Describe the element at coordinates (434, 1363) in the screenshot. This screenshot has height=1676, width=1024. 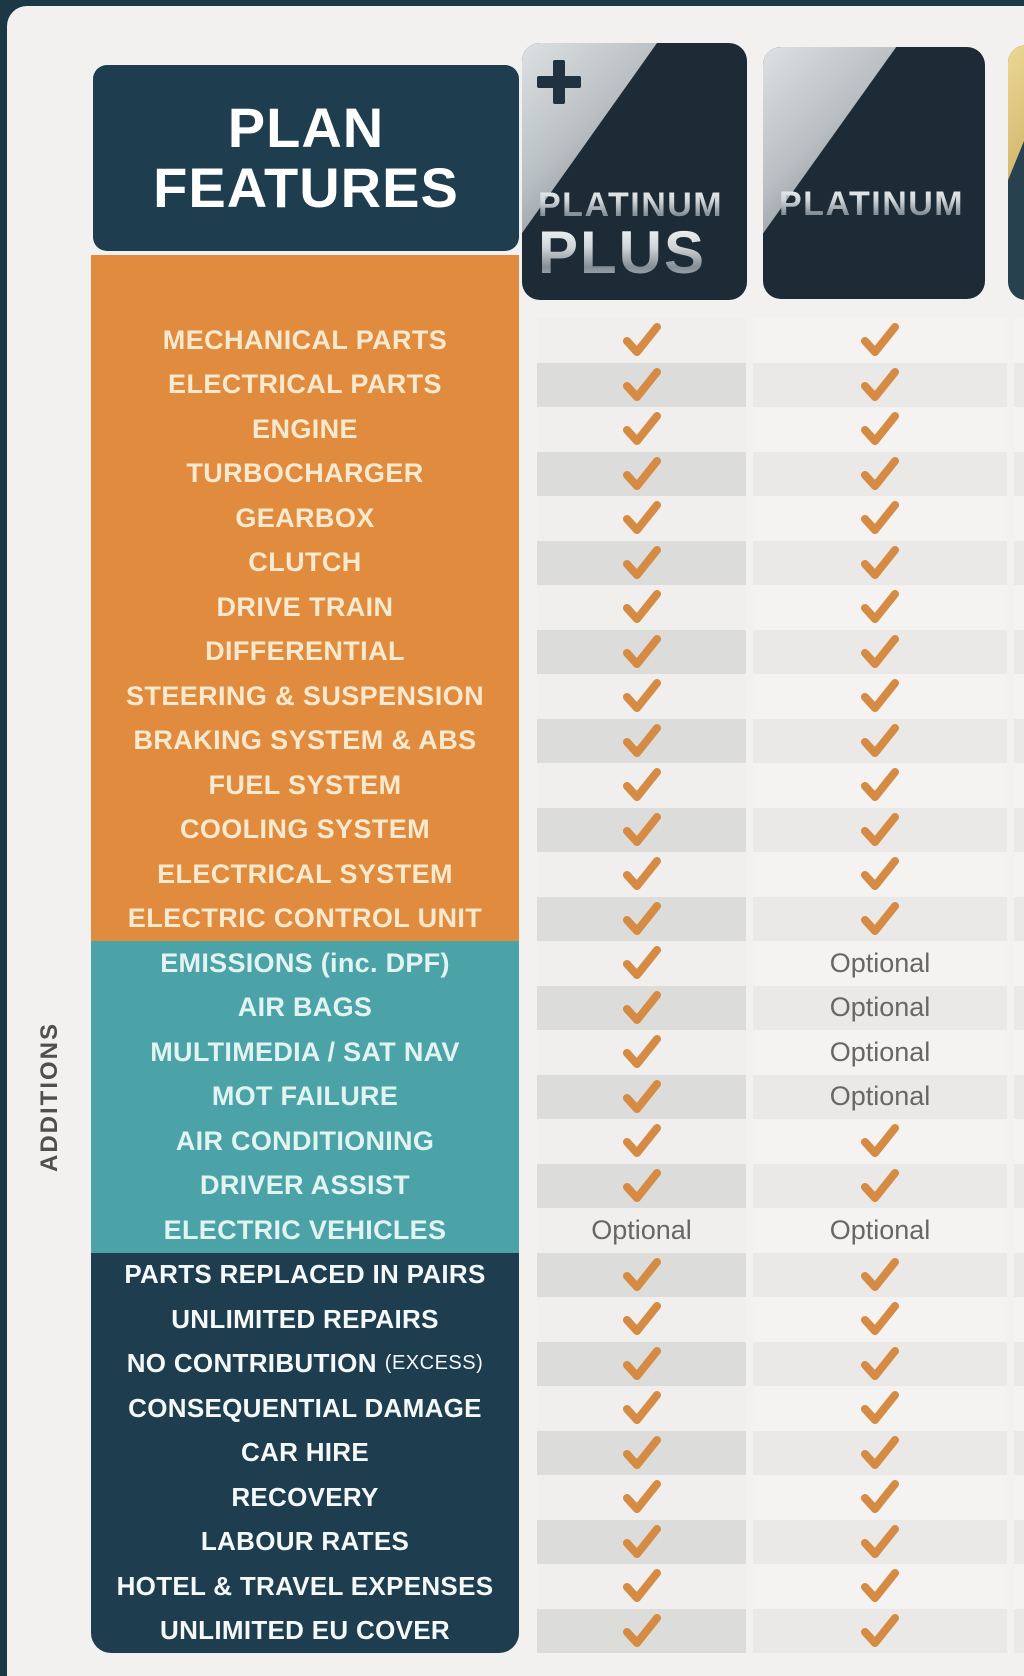
I see `feature-label-suffix: (EXCESS)` at that location.